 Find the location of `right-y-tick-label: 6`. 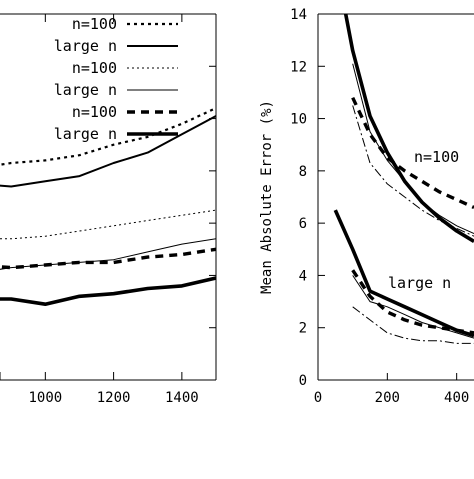

right-y-tick-label: 6 is located at coordinates (303, 224).